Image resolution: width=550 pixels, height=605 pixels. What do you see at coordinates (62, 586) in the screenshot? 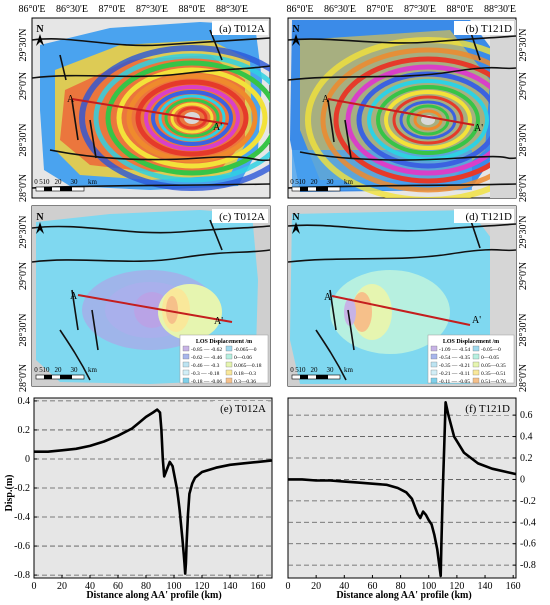
I see `chart-e-xtick-label: 20` at bounding box center [62, 586].